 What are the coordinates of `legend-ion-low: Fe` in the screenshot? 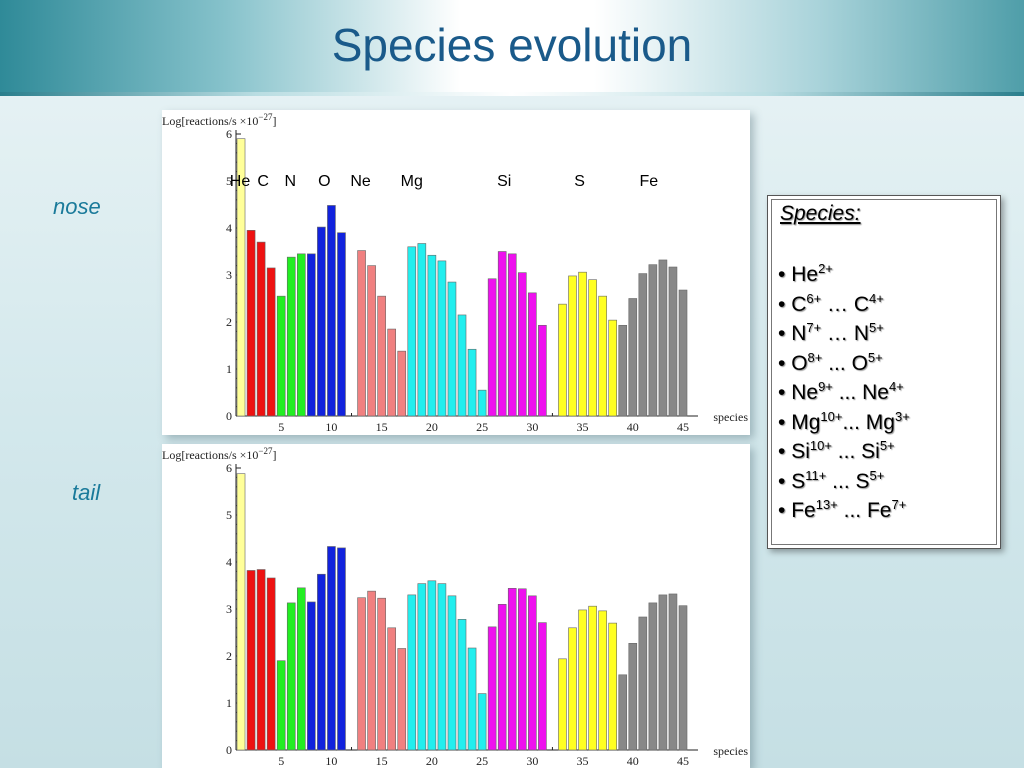 It's located at (879, 510).